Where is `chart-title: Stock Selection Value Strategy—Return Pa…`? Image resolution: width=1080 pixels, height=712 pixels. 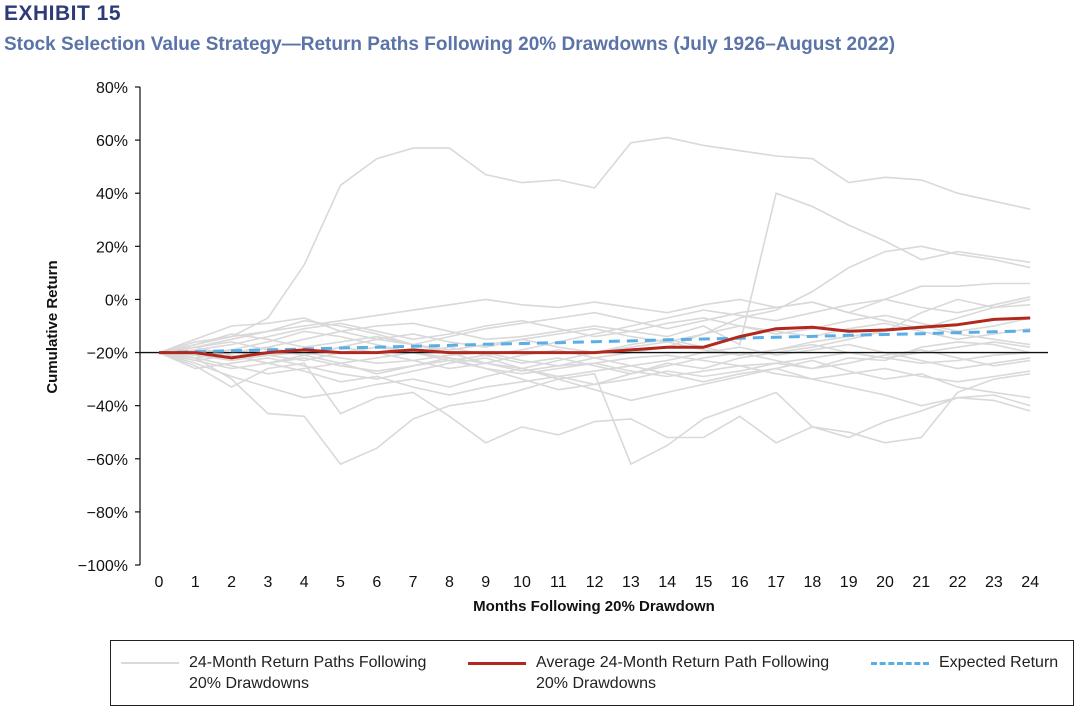
chart-title: Stock Selection Value Strategy—Return Pa… is located at coordinates (450, 44).